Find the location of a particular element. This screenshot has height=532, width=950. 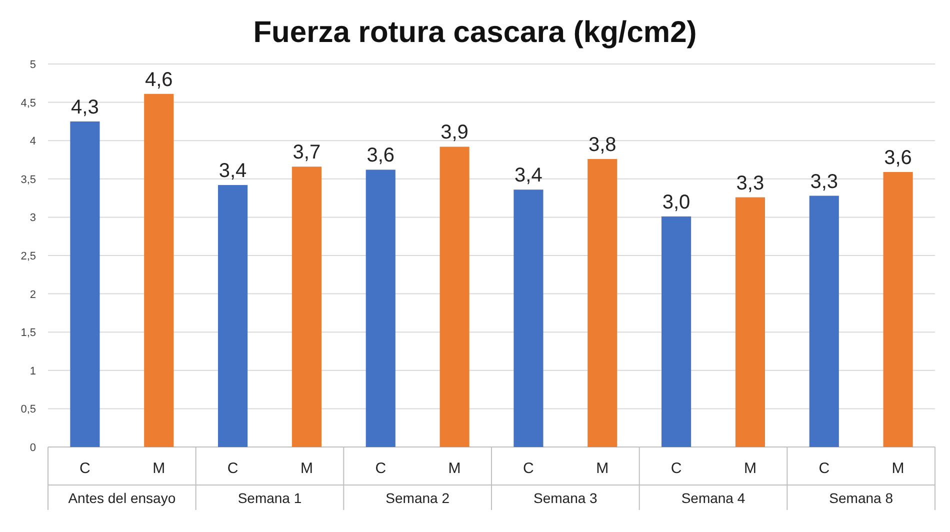

y-tick-label: 0 is located at coordinates (33, 448).